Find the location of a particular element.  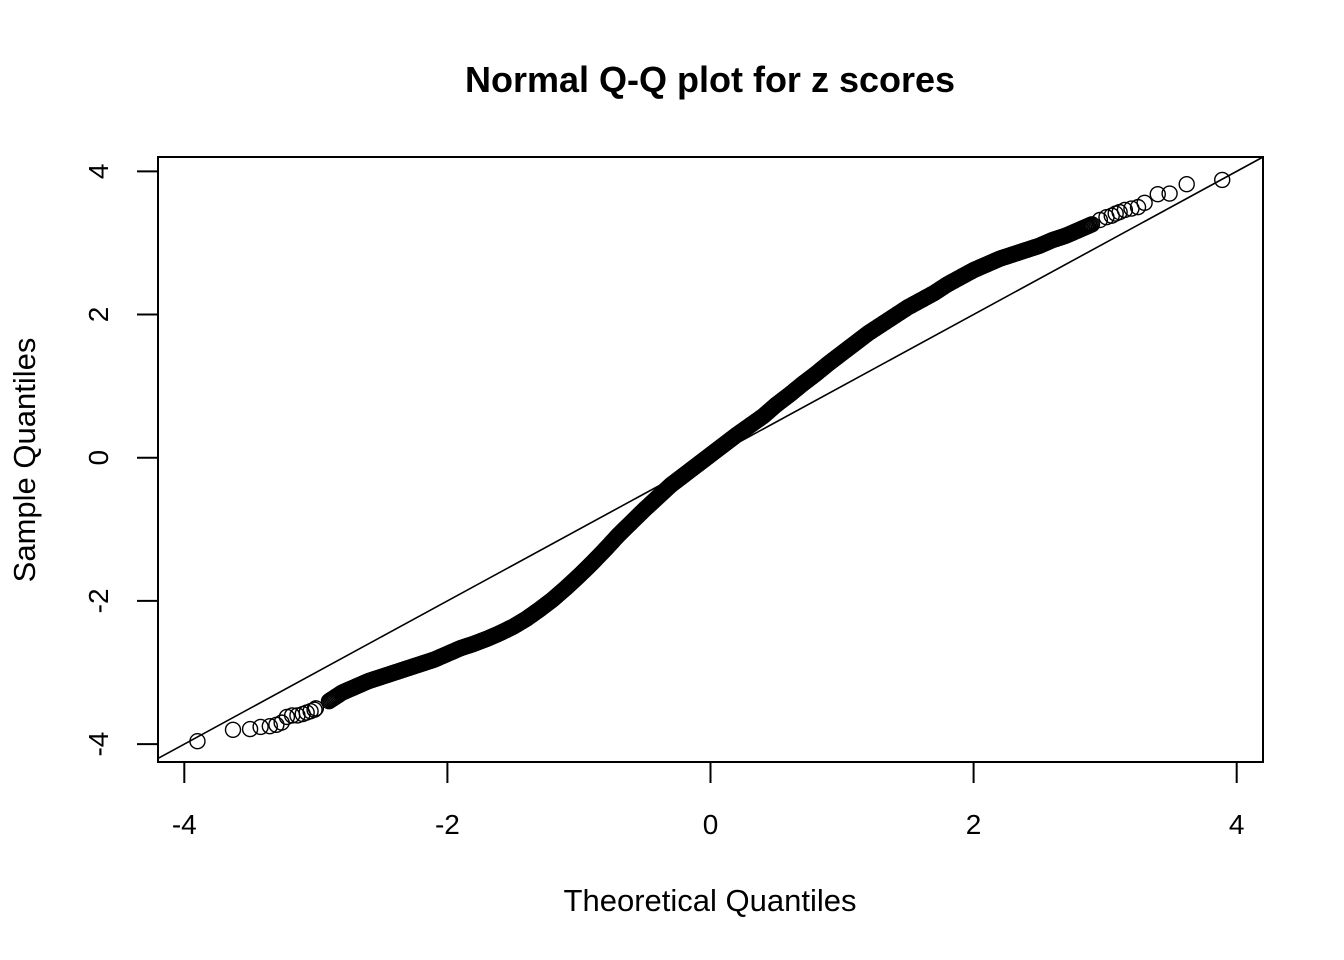

y-axis-label: Sample Quantiles is located at coordinates (24, 460).